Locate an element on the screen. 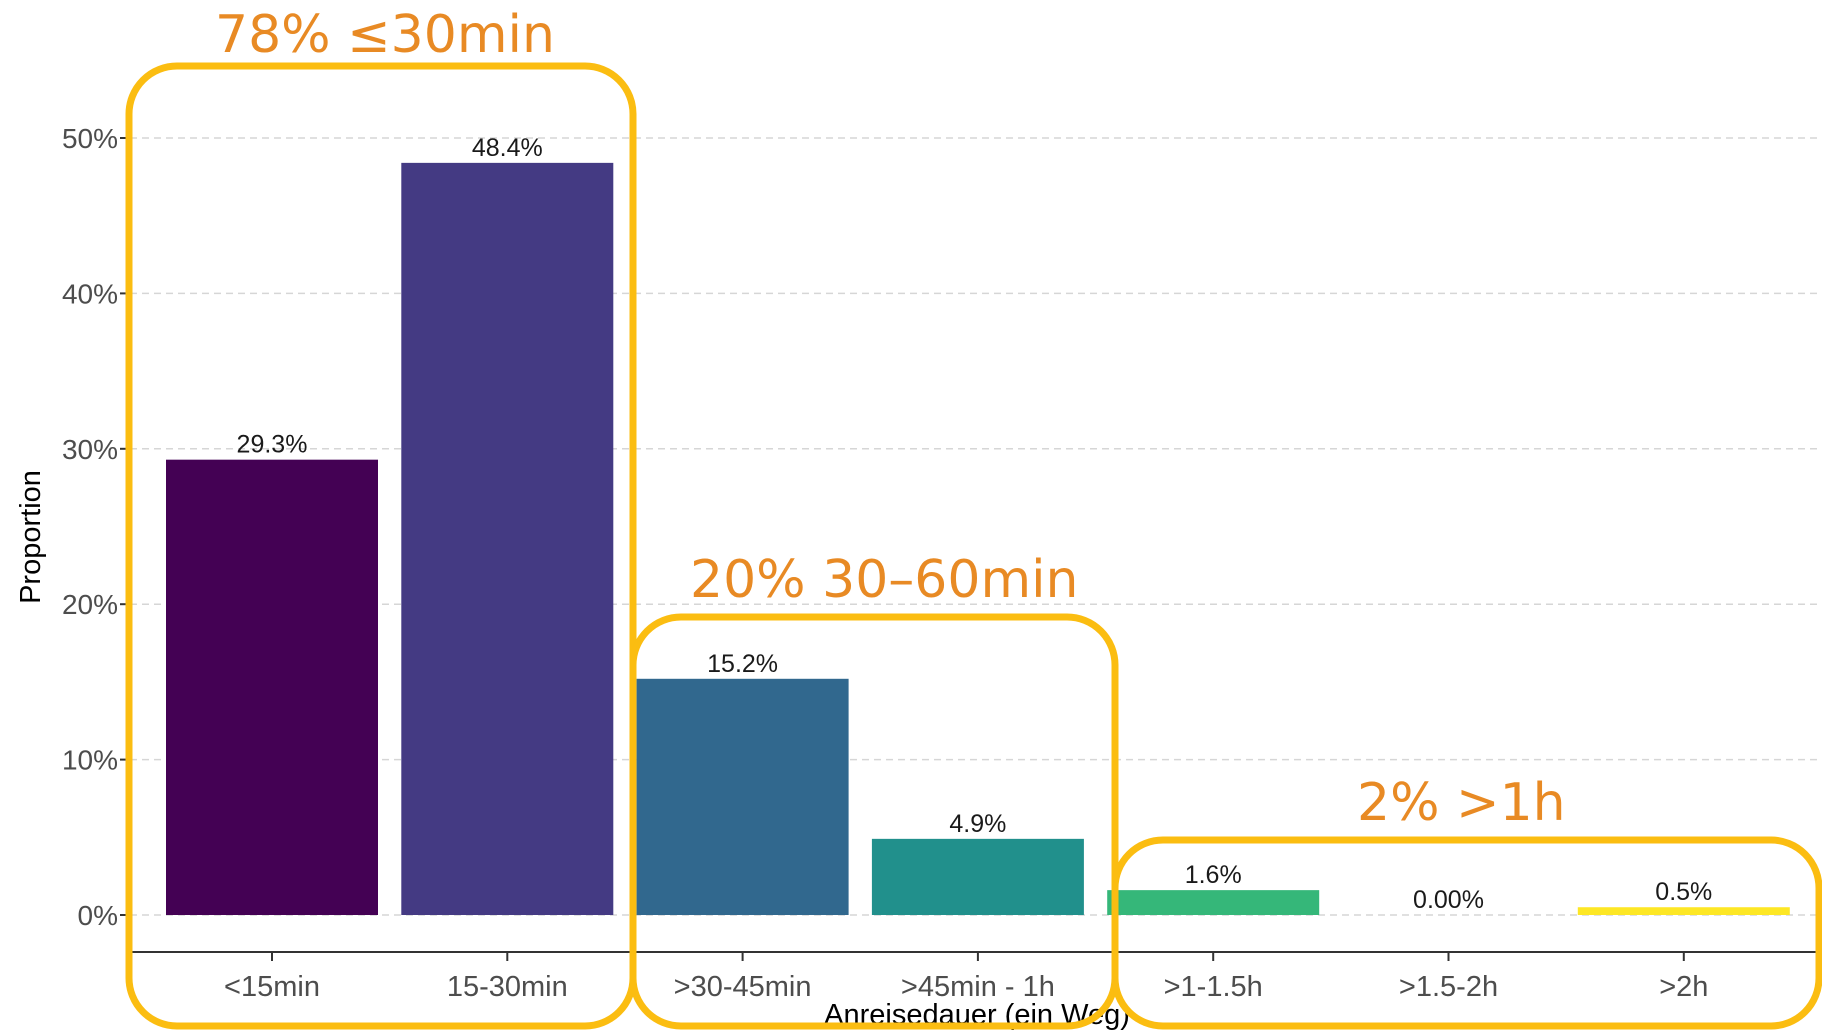 The image size is (1822, 1031). y-tick-label: 40% is located at coordinates (90, 293).